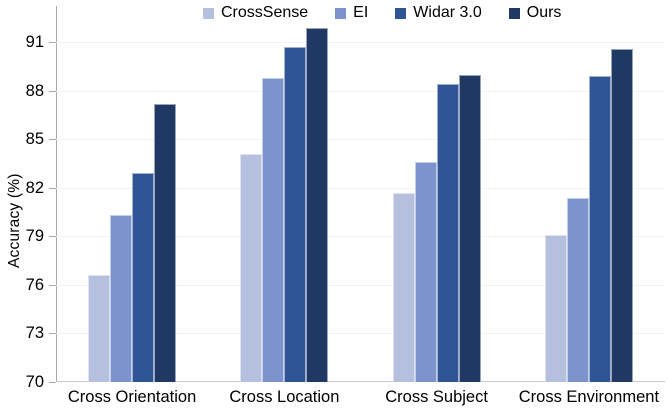 The image size is (668, 418). I want to click on bar-widar-3-0-cross-subject, so click(447, 233).